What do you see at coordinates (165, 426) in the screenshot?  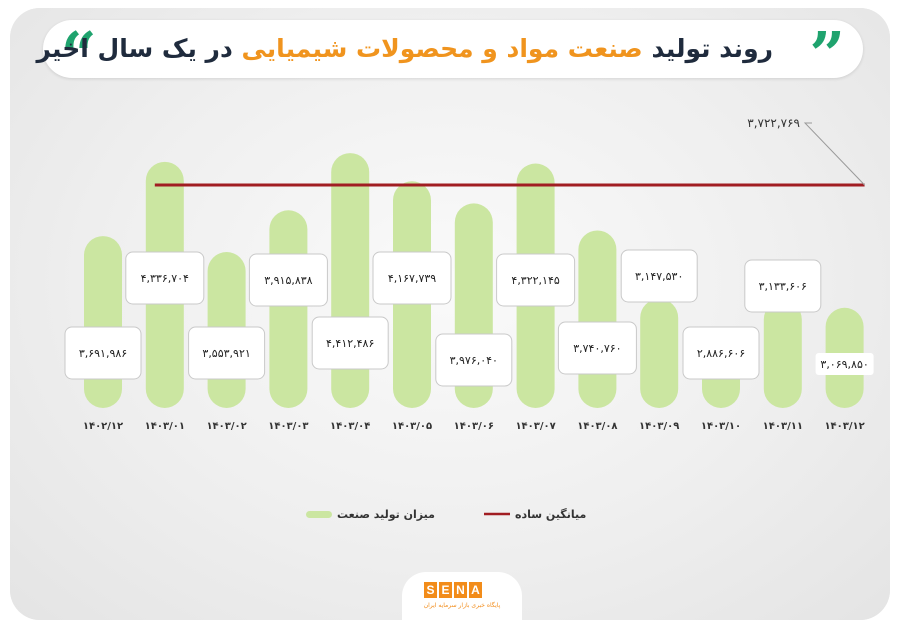 I see `x-tick-label: ۱۴۰۳/۰۱` at bounding box center [165, 426].